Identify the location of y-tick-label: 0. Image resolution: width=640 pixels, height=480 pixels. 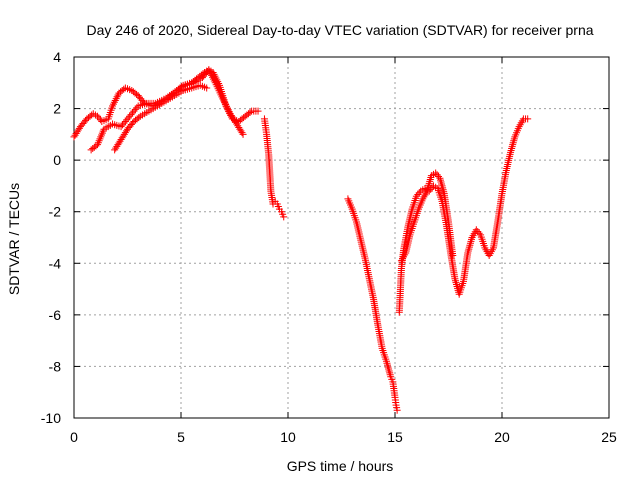
(57, 160).